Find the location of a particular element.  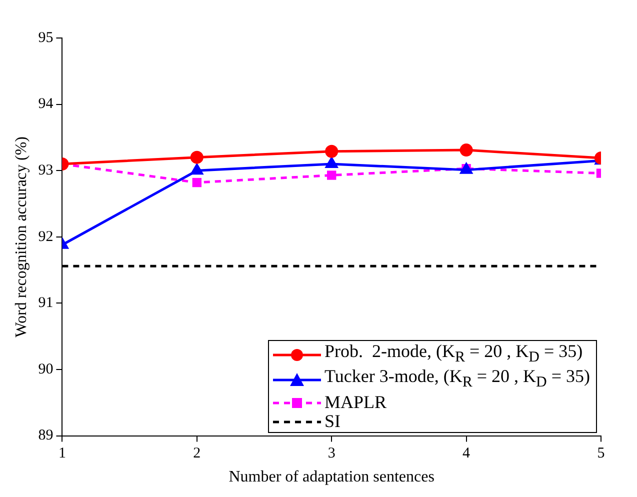

legend-label: Prob. 2-mode, (K$_{R}$ = 20 , K$_{D}$ = 35) is located at coordinates (453, 354).